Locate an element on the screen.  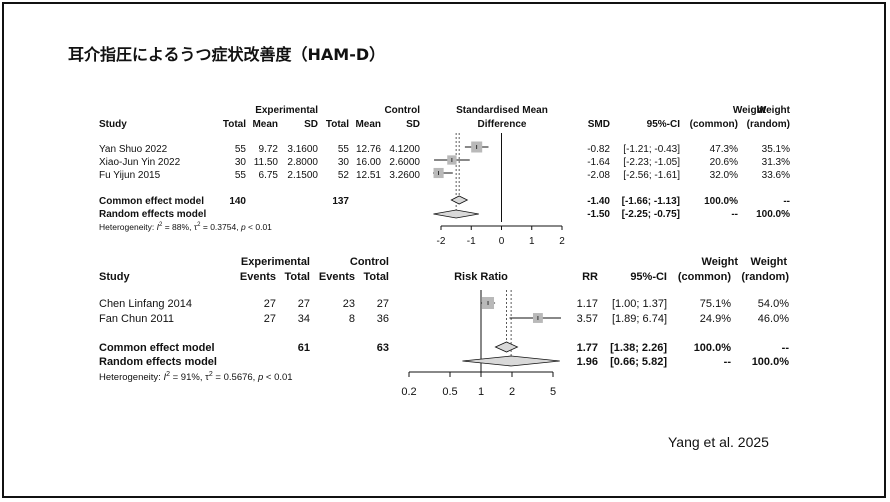
pooled-ci: [1.38; 2.26] is located at coordinates (638, 348).